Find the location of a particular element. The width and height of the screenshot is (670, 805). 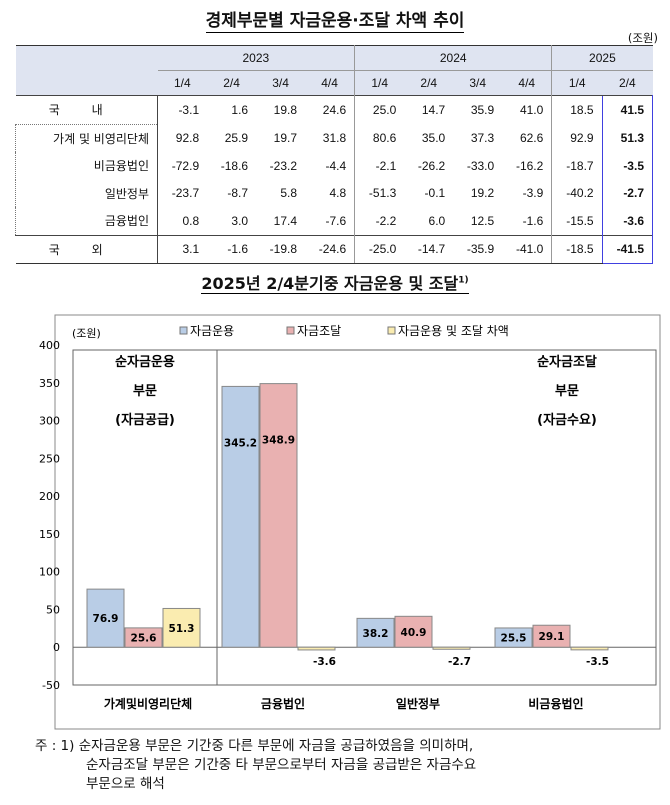

row-label: 국 외 is located at coordinates (86, 249).